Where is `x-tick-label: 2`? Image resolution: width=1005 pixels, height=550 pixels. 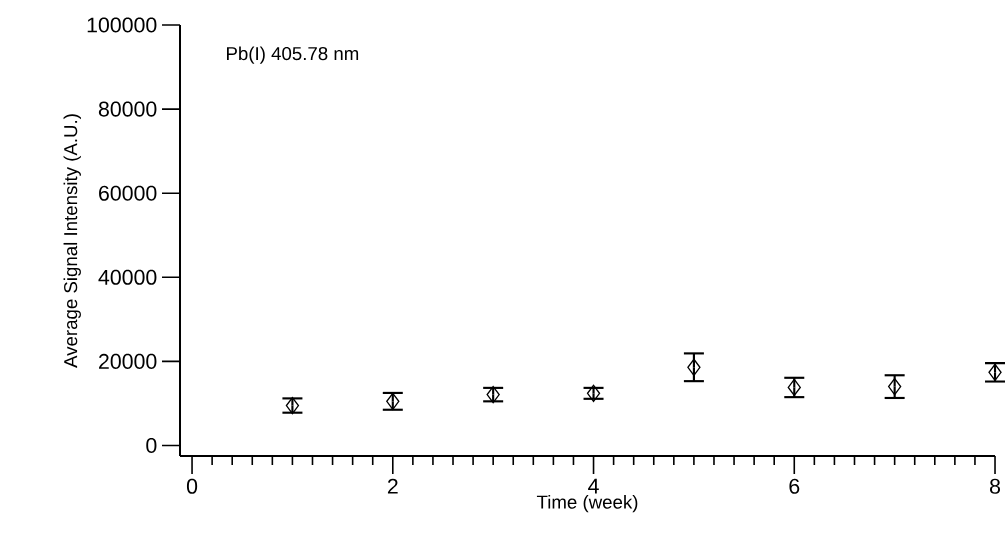
x-tick-label: 2 is located at coordinates (392, 486).